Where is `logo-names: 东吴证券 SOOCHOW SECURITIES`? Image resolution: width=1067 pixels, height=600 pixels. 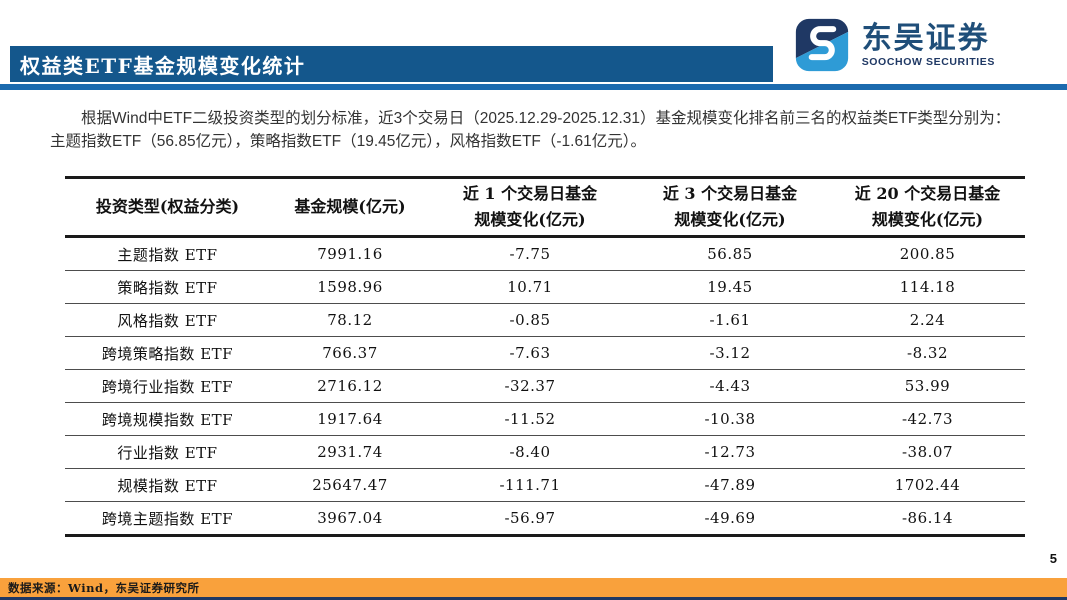 logo-names: 东吴证券 SOOCHOW SECURITIES is located at coordinates (928, 44).